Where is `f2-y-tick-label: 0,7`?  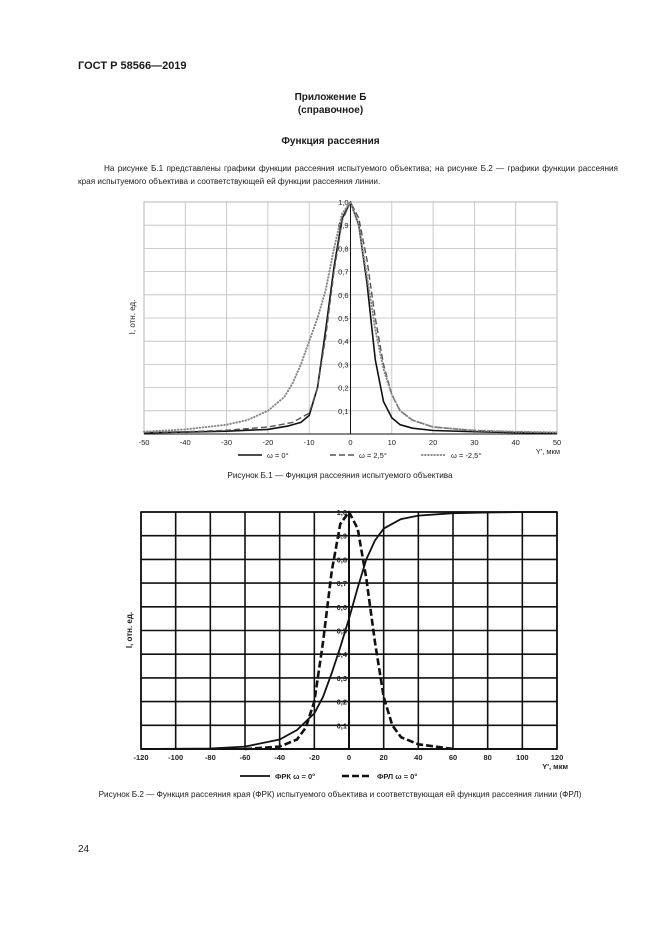
f2-y-tick-label: 0,7 is located at coordinates (342, 583).